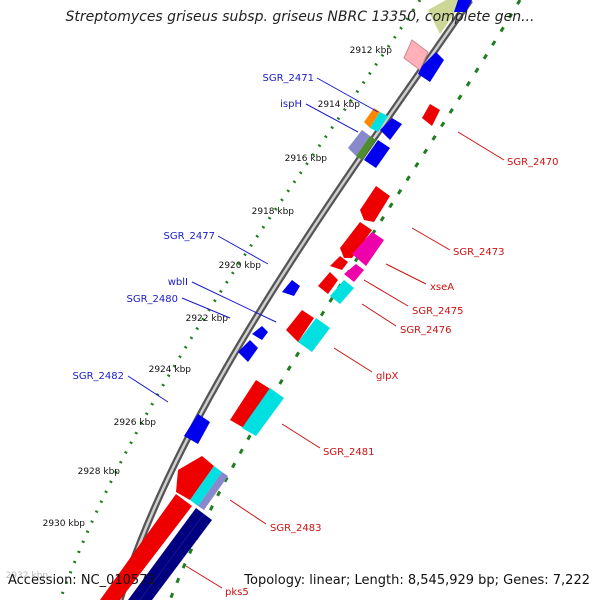 The image size is (600, 600). Describe the element at coordinates (426, 330) in the screenshot. I see `gene-label: SGR_2476` at that location.